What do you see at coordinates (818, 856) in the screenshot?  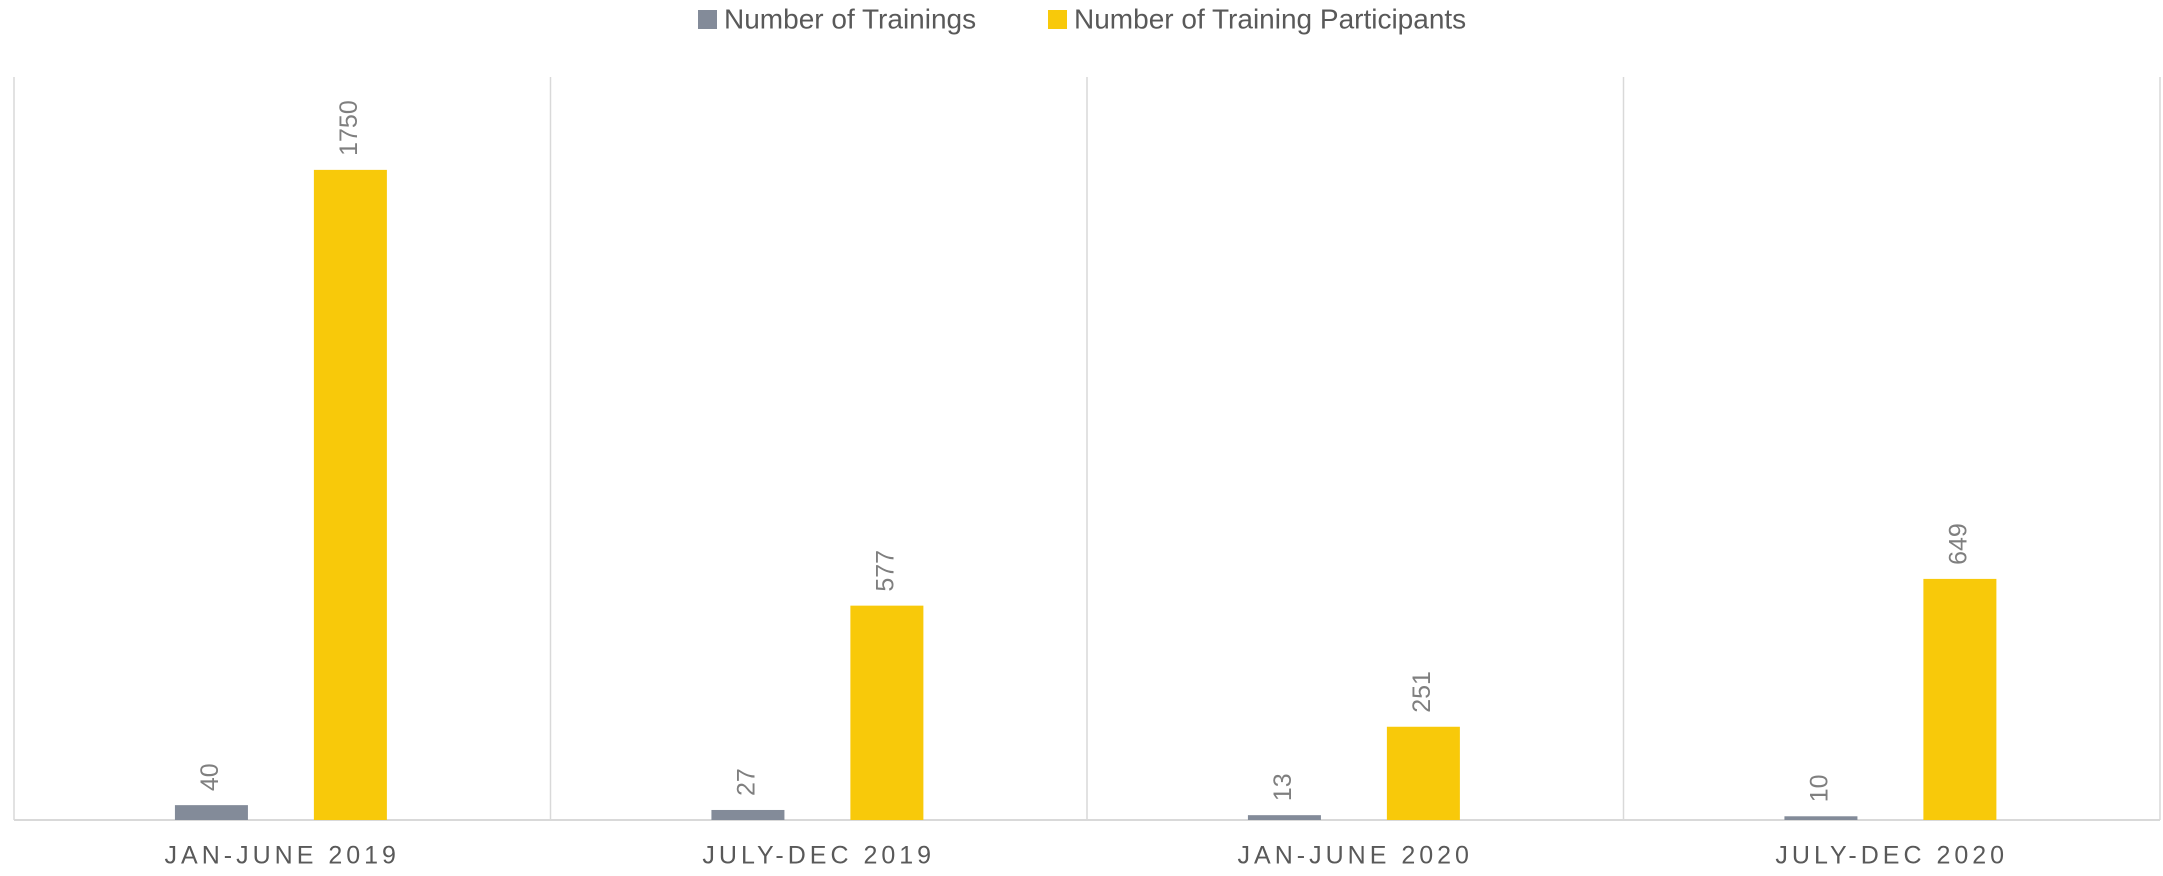 I see `x-tick-label: JULY-DEC 2019` at bounding box center [818, 856].